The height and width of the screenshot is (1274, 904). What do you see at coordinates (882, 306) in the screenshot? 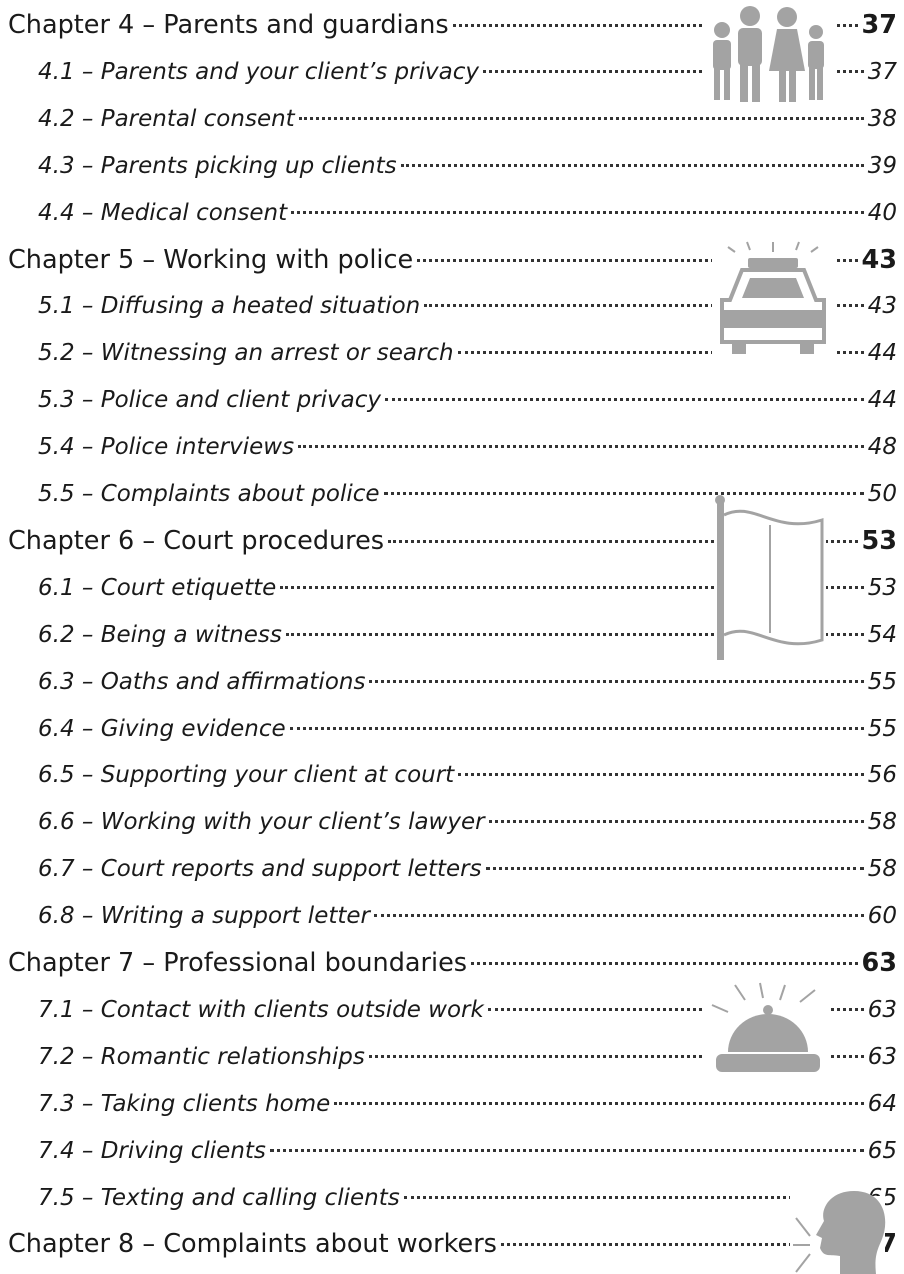
I see `section-entry-page: 43` at bounding box center [882, 306].